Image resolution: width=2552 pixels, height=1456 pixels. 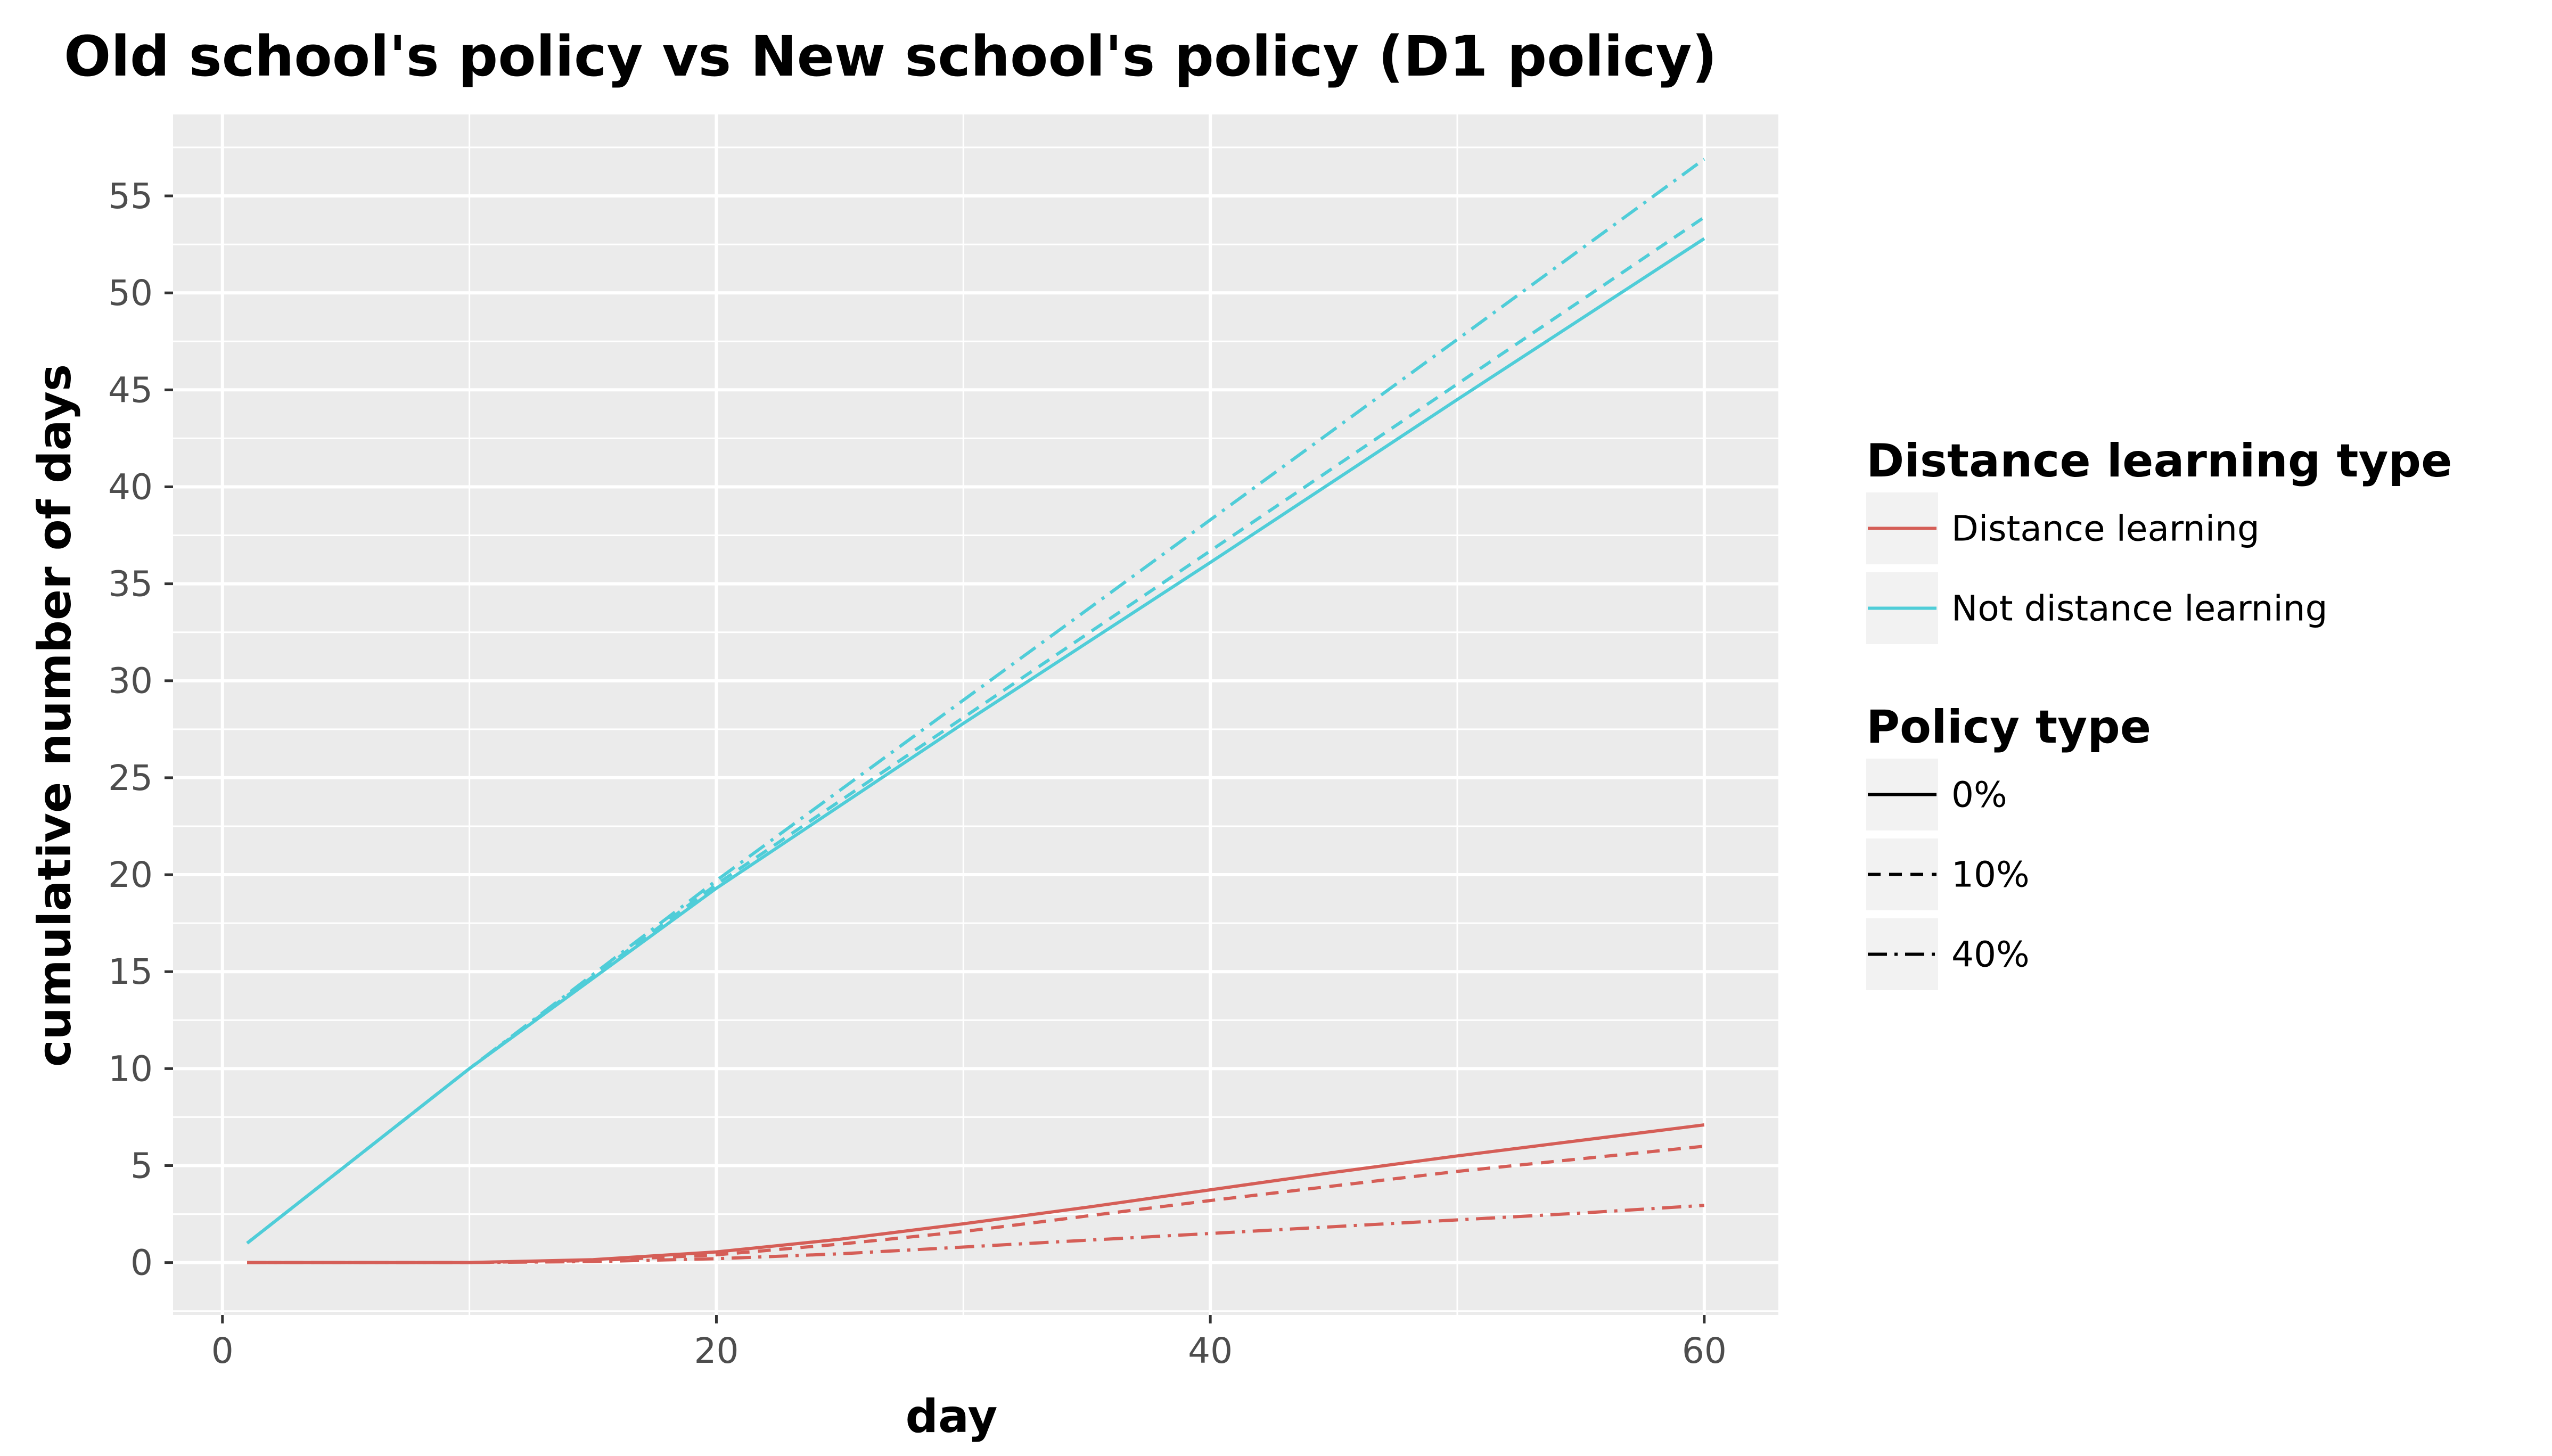 I want to click on legend-label: 0%, so click(x=1979, y=795).